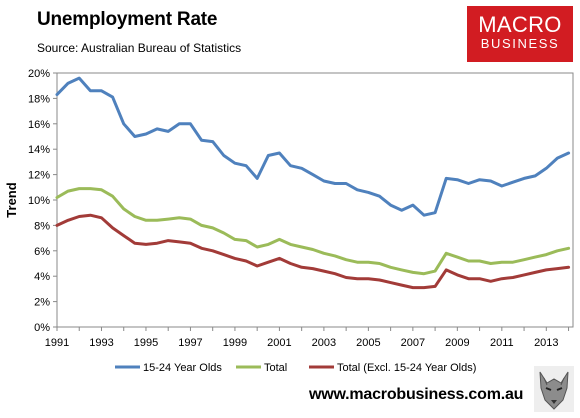 The height and width of the screenshot is (418, 580). I want to click on macrobusiness-logo: MACRO BUSINESS, so click(520, 34).